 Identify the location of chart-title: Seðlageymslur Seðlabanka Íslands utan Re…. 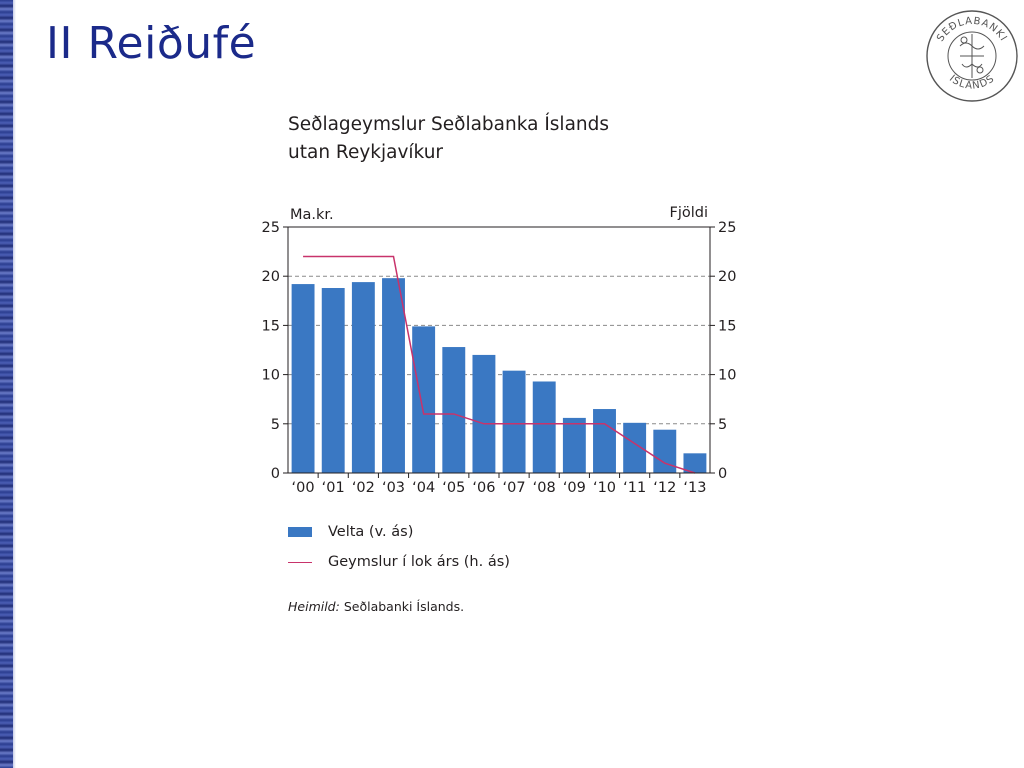
(448, 139).